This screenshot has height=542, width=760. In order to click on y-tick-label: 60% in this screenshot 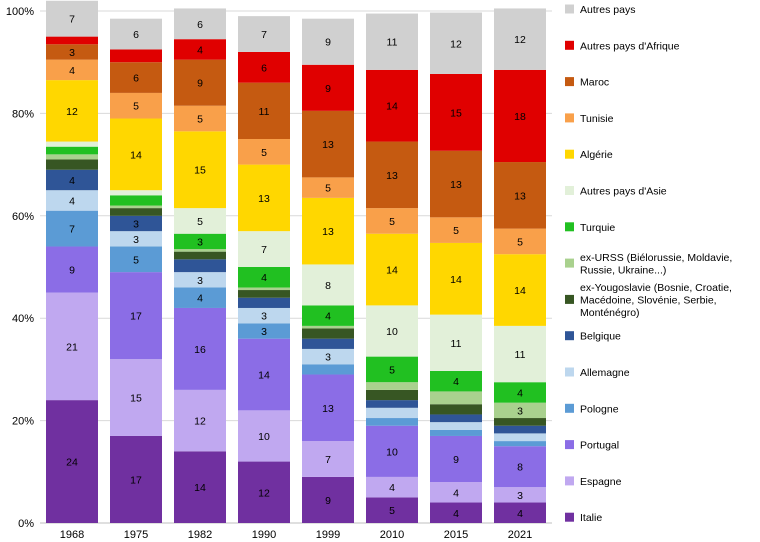, I will do `click(23, 217)`.